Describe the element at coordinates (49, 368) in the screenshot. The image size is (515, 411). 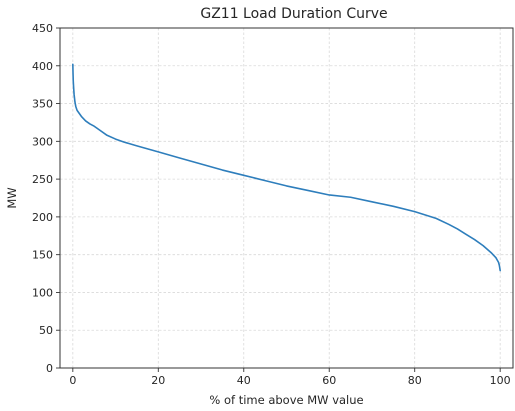
I see `y-tick-label: 0` at that location.